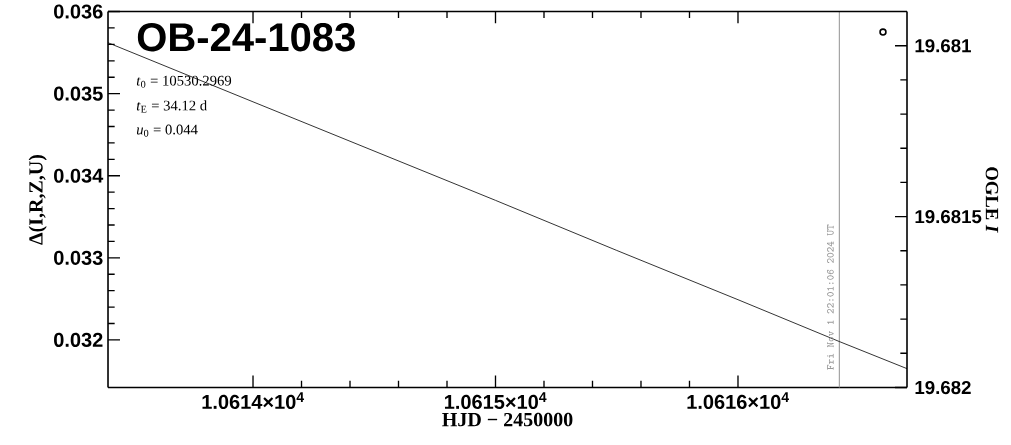 This screenshot has height=445, width=1011. I want to click on annotation: Fri Nov 1 22:01:06 2024 UT, so click(830, 297).